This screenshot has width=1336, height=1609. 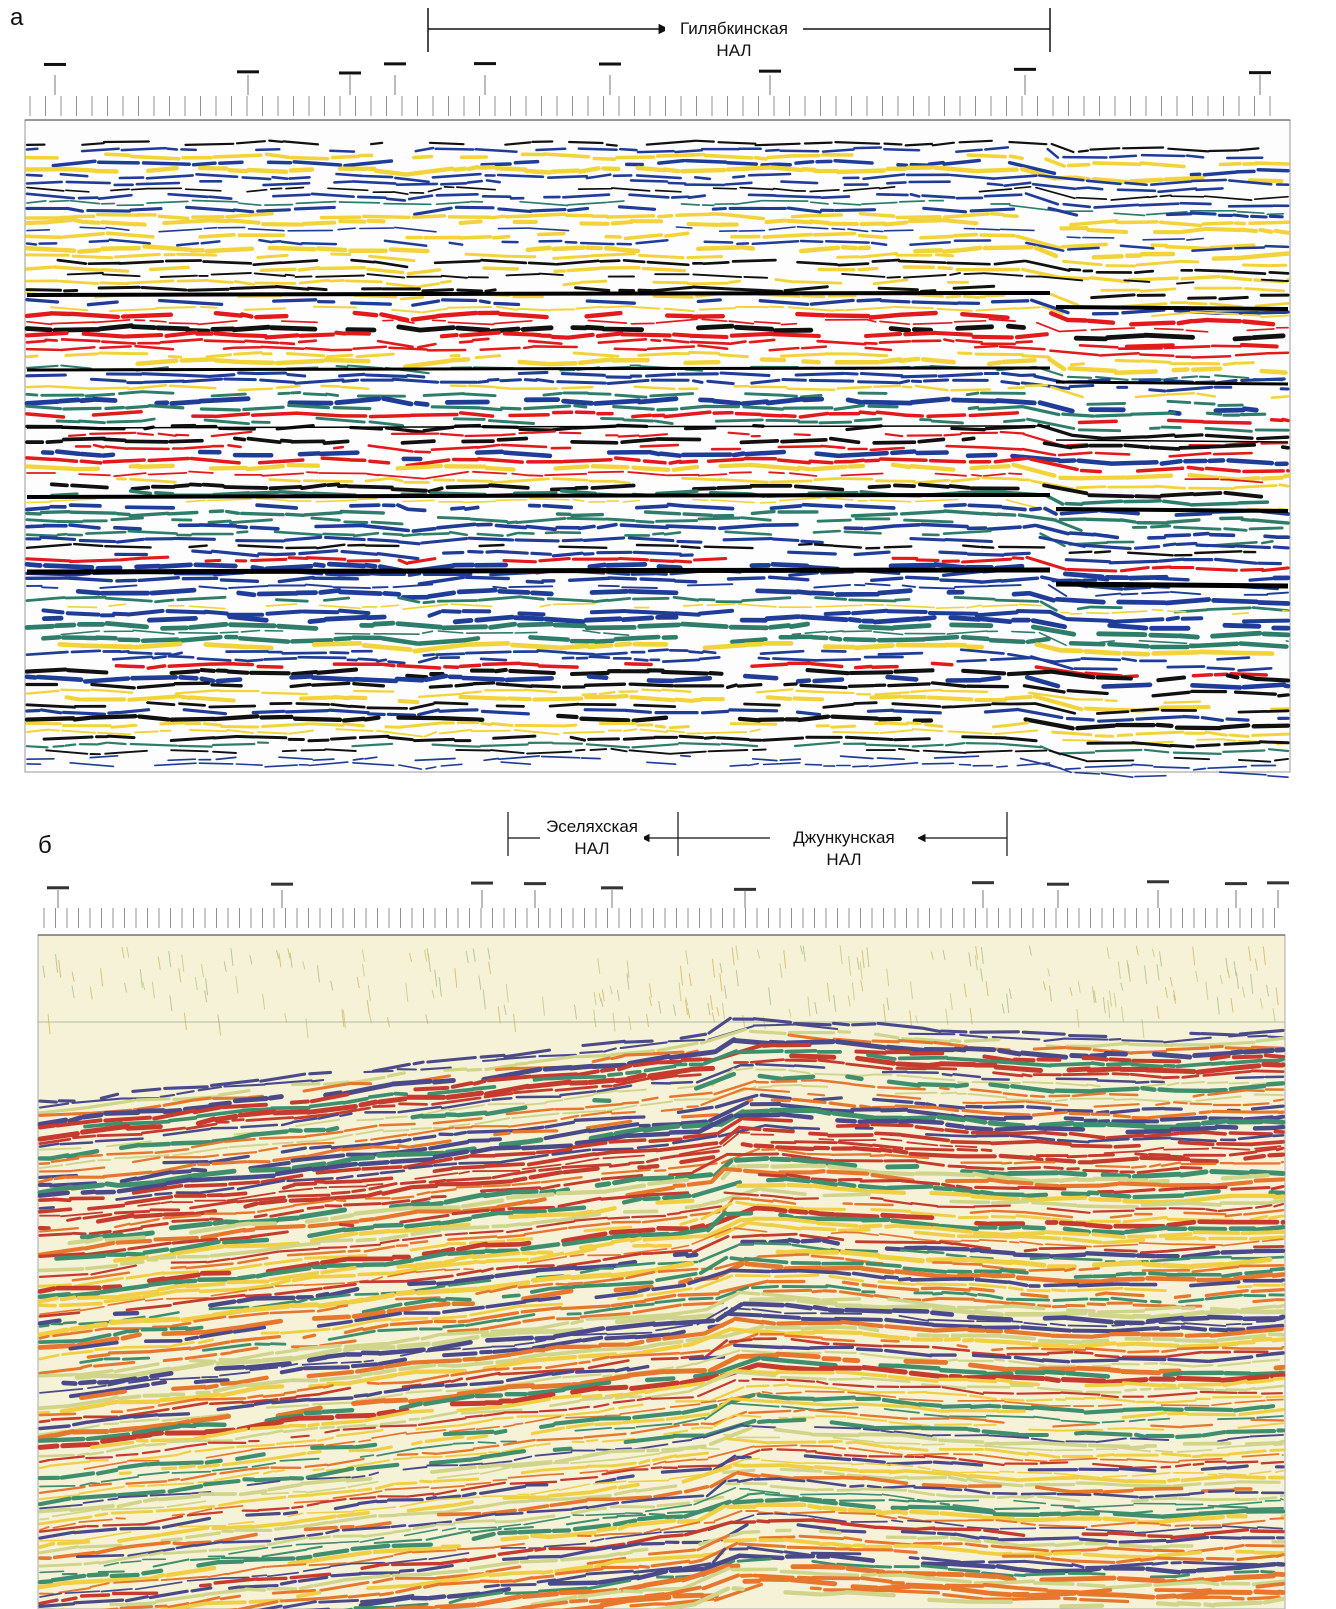 What do you see at coordinates (757, 834) in the screenshot?
I see `zone-bracket-b` at bounding box center [757, 834].